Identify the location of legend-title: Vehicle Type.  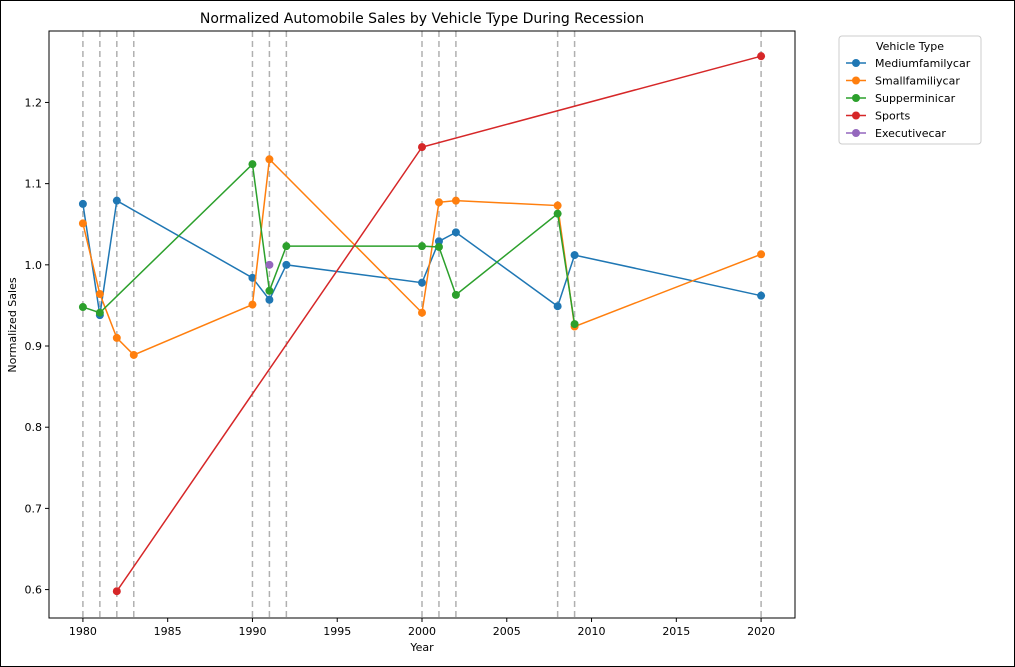
(910, 46).